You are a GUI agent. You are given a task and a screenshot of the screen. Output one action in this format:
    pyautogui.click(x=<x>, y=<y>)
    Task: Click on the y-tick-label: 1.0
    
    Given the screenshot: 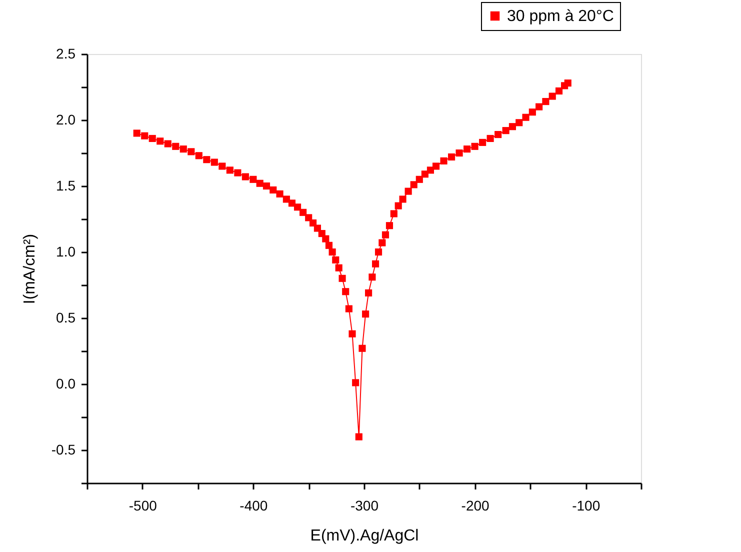 What is the action you would take?
    pyautogui.click(x=66, y=252)
    